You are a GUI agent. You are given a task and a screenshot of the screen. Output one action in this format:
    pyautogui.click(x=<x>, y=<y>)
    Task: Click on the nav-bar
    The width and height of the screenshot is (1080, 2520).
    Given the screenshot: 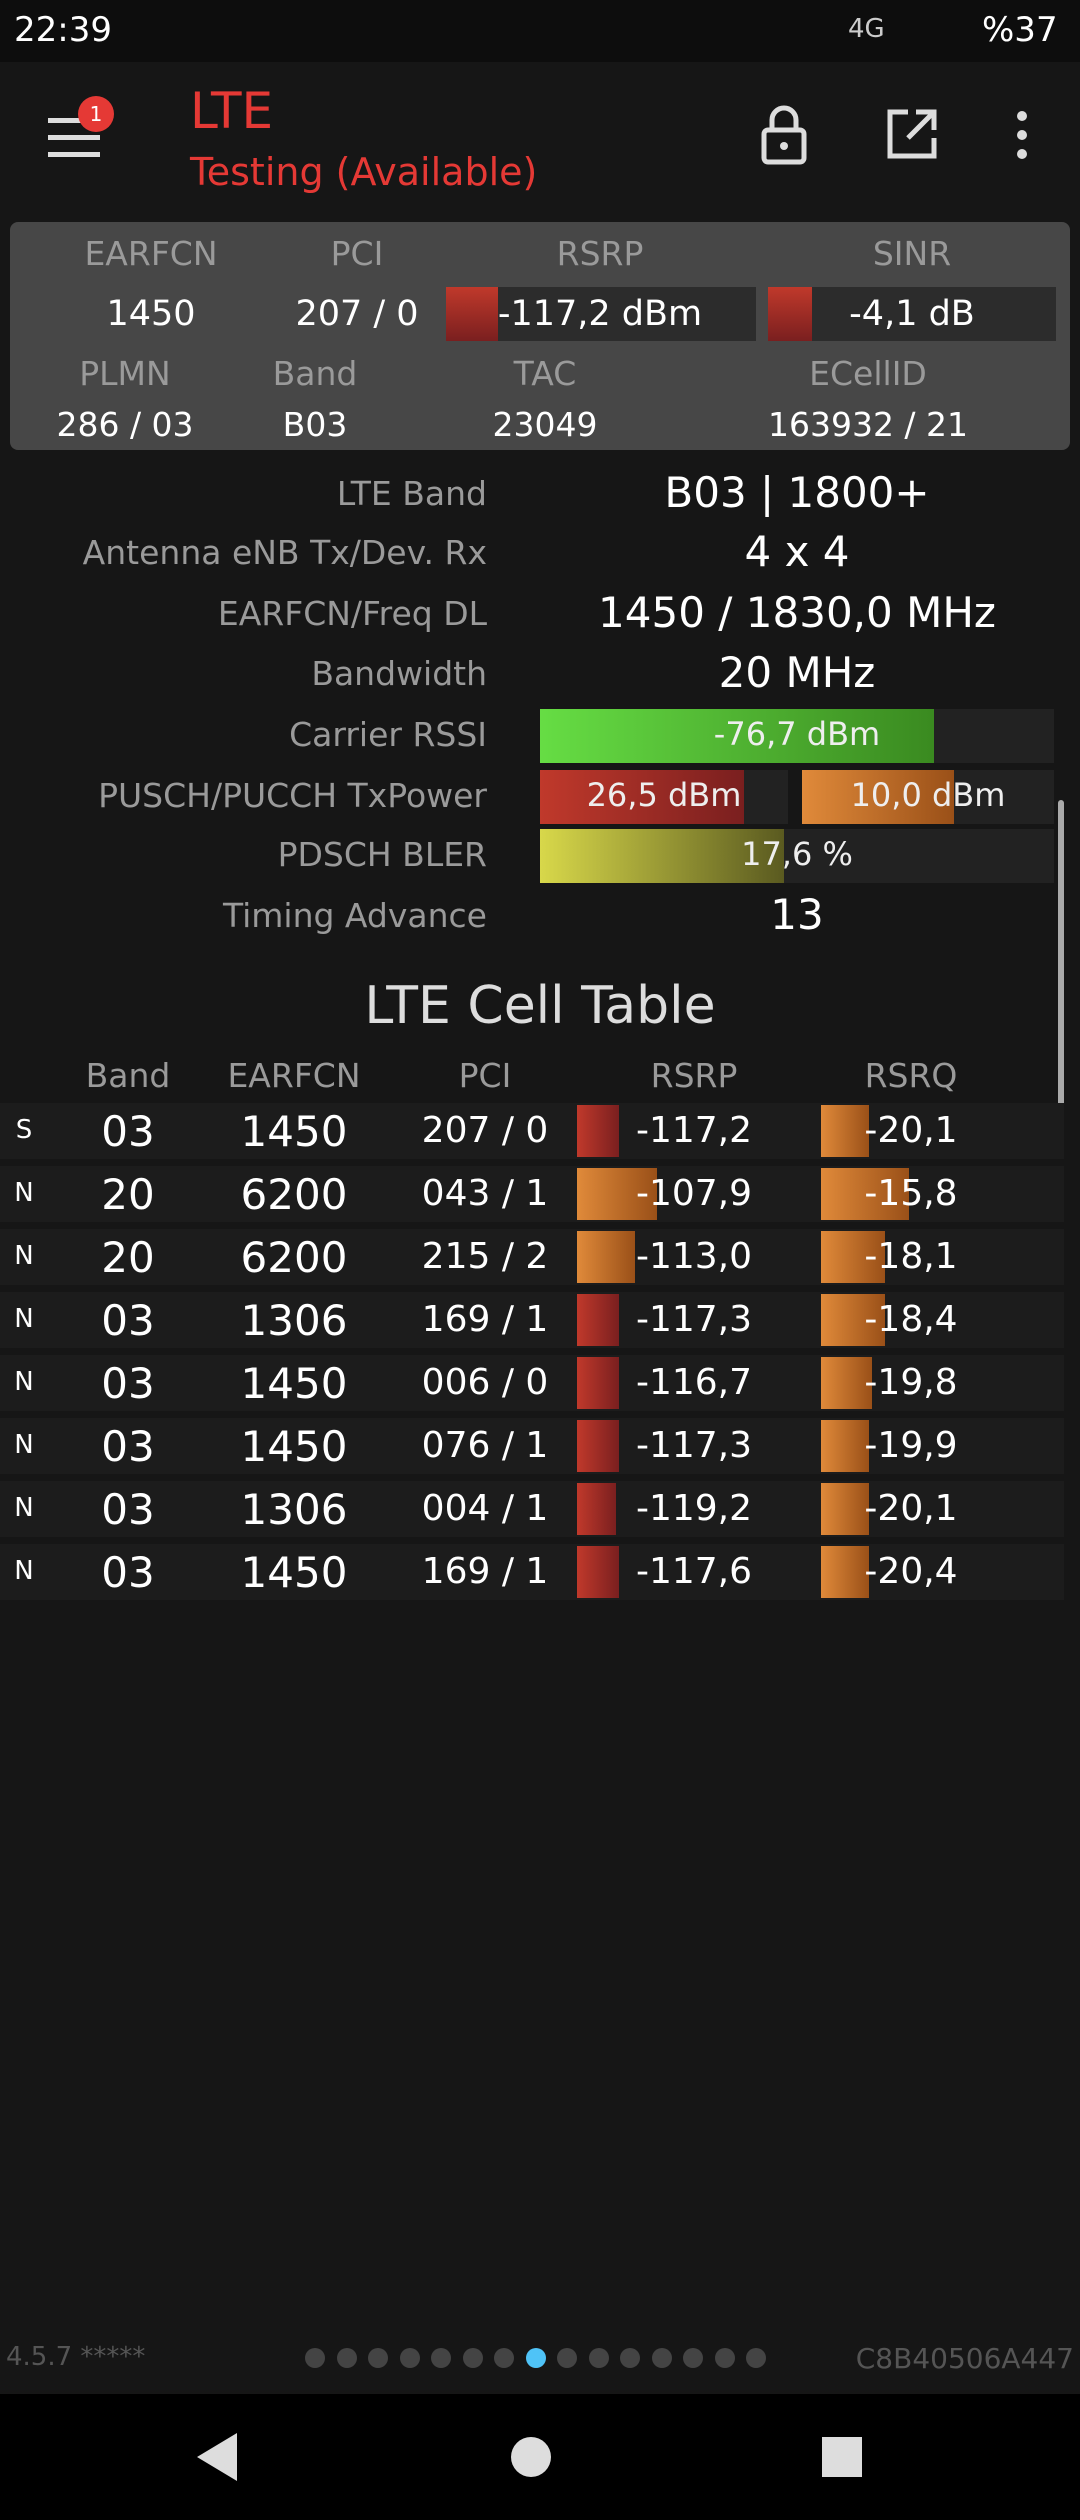 What is the action you would take?
    pyautogui.click(x=540, y=2457)
    